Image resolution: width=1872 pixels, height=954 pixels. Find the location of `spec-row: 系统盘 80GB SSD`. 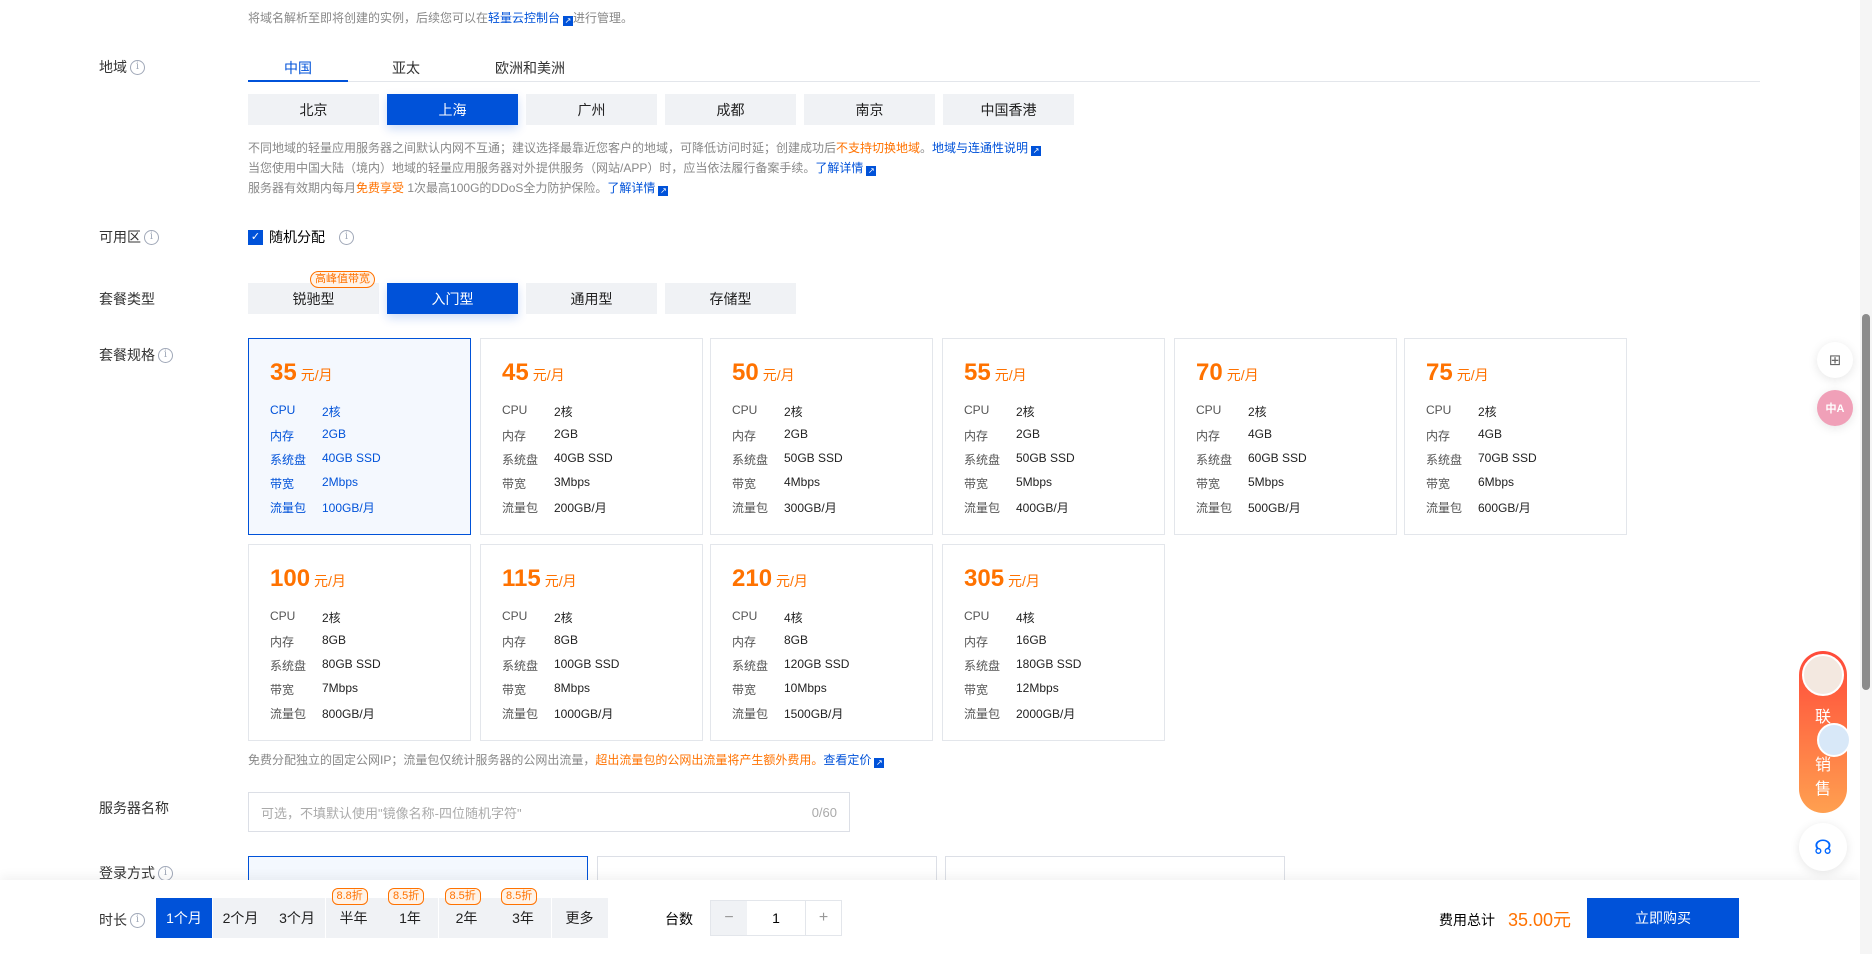

spec-row: 系统盘 80GB SSD is located at coordinates (325, 665).